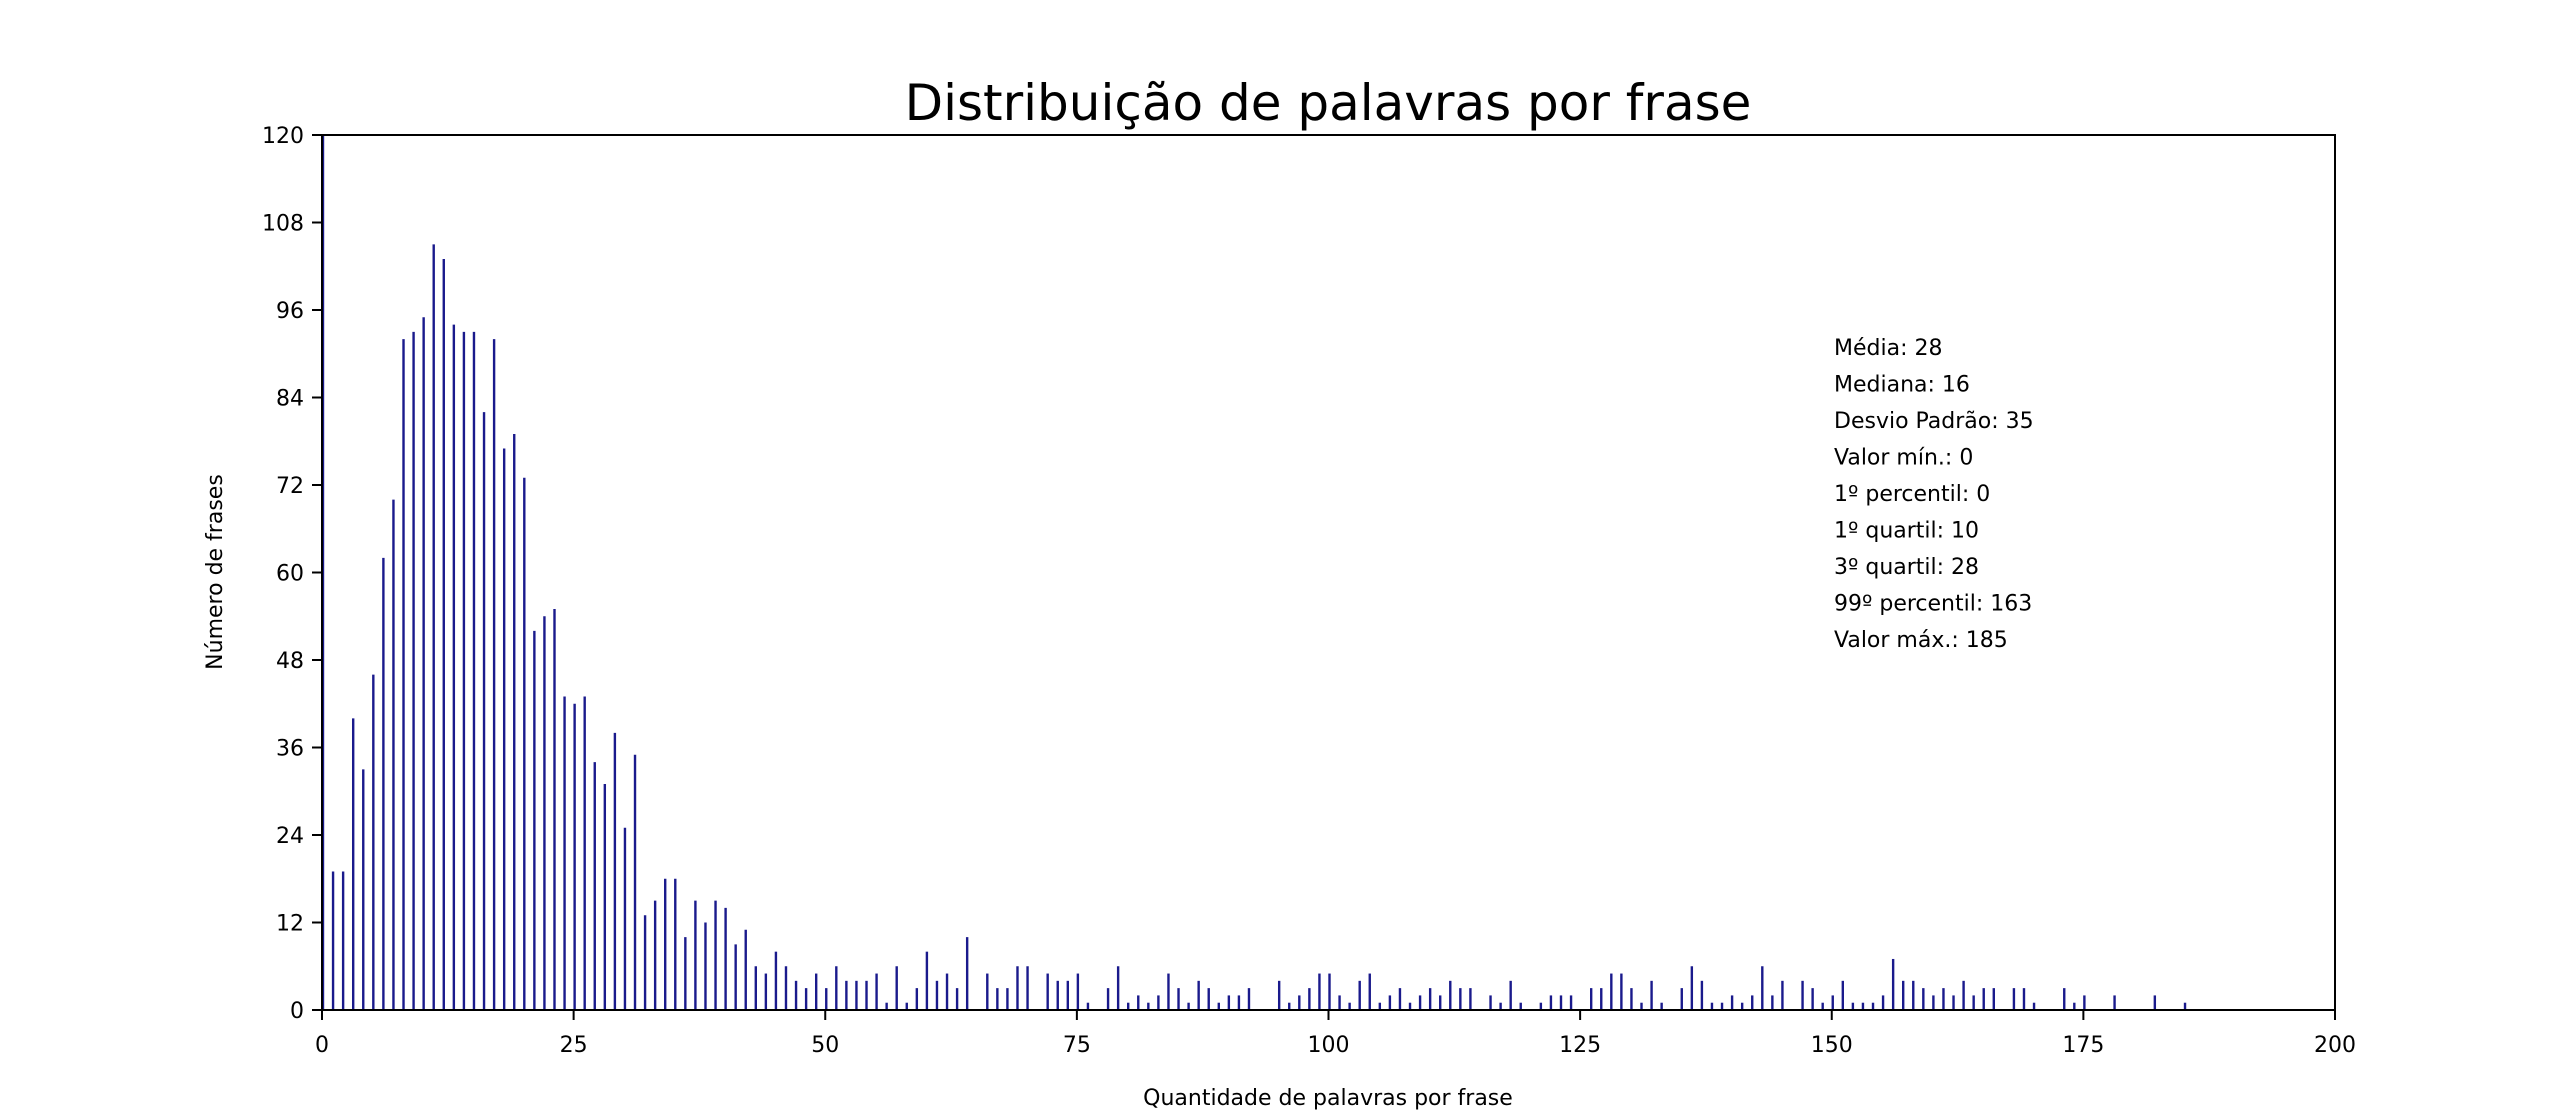  Describe the element at coordinates (297, 1011) in the screenshot. I see `y-tick-label: 0` at that location.